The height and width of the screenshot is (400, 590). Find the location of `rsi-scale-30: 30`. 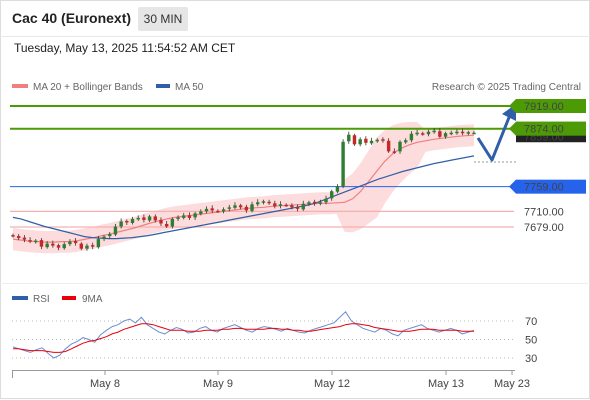

rsi-scale-30: 30 is located at coordinates (531, 359).